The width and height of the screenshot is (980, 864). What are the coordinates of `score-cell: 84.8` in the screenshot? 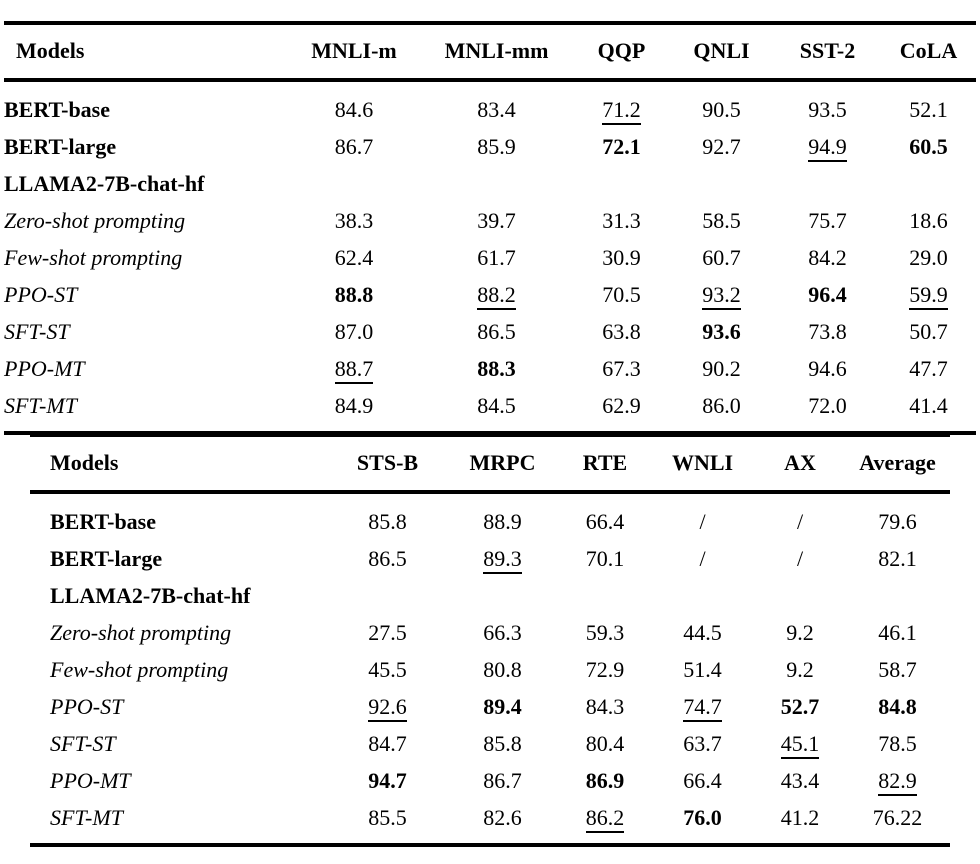 It's located at (897, 706).